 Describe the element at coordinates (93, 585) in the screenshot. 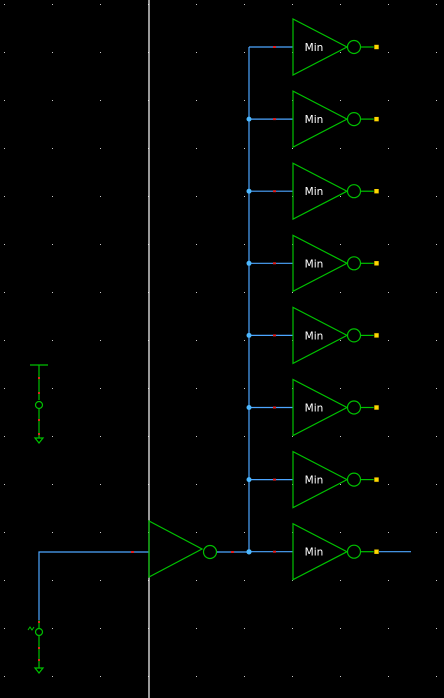

I see `input-net-wire` at that location.